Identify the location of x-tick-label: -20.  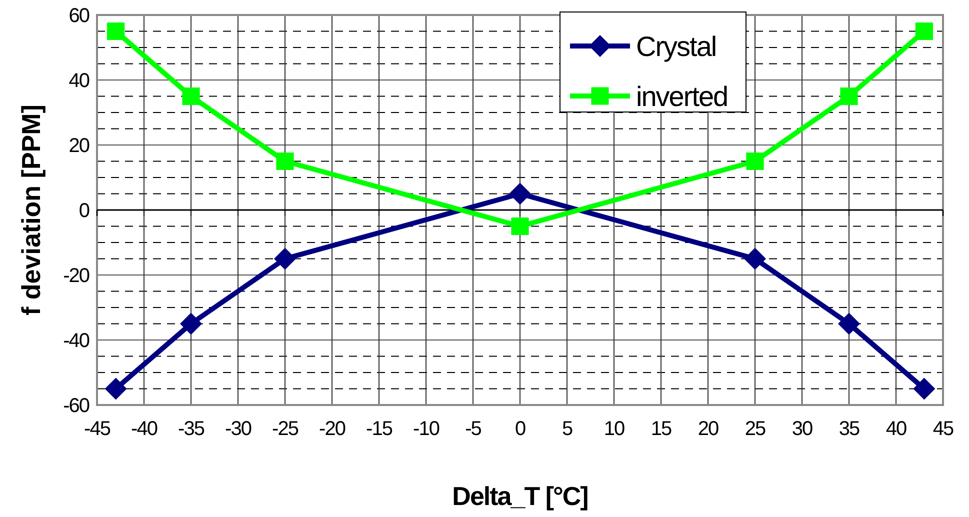
(332, 429).